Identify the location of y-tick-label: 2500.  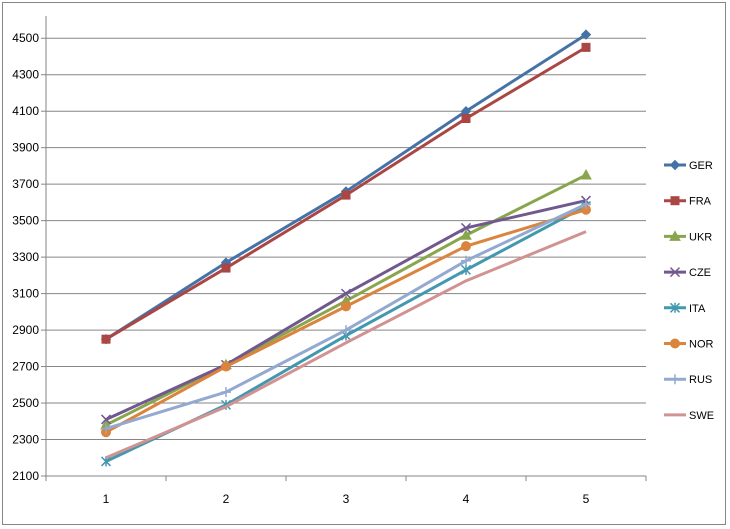
(25, 403).